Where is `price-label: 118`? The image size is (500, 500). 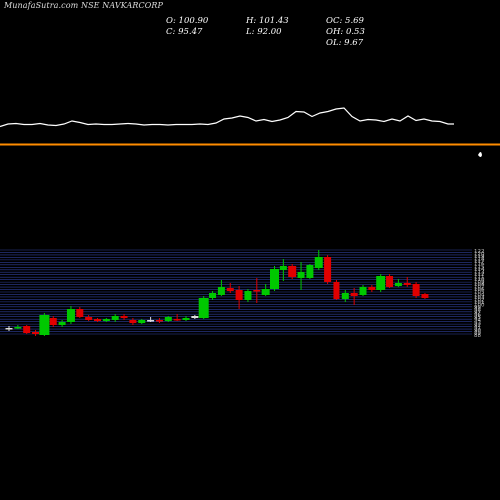 price-label: 118 is located at coordinates (479, 260).